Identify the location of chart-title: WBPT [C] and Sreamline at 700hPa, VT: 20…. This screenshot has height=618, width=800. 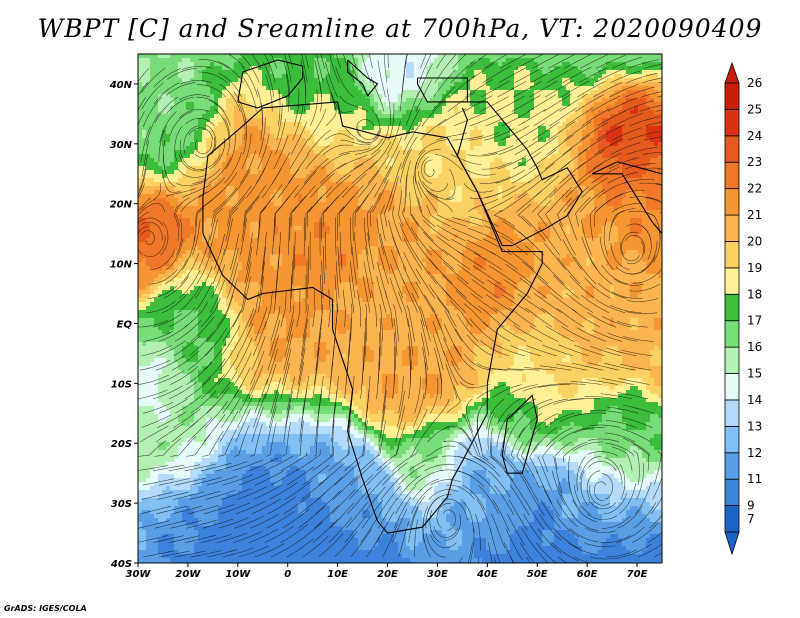
(400, 28).